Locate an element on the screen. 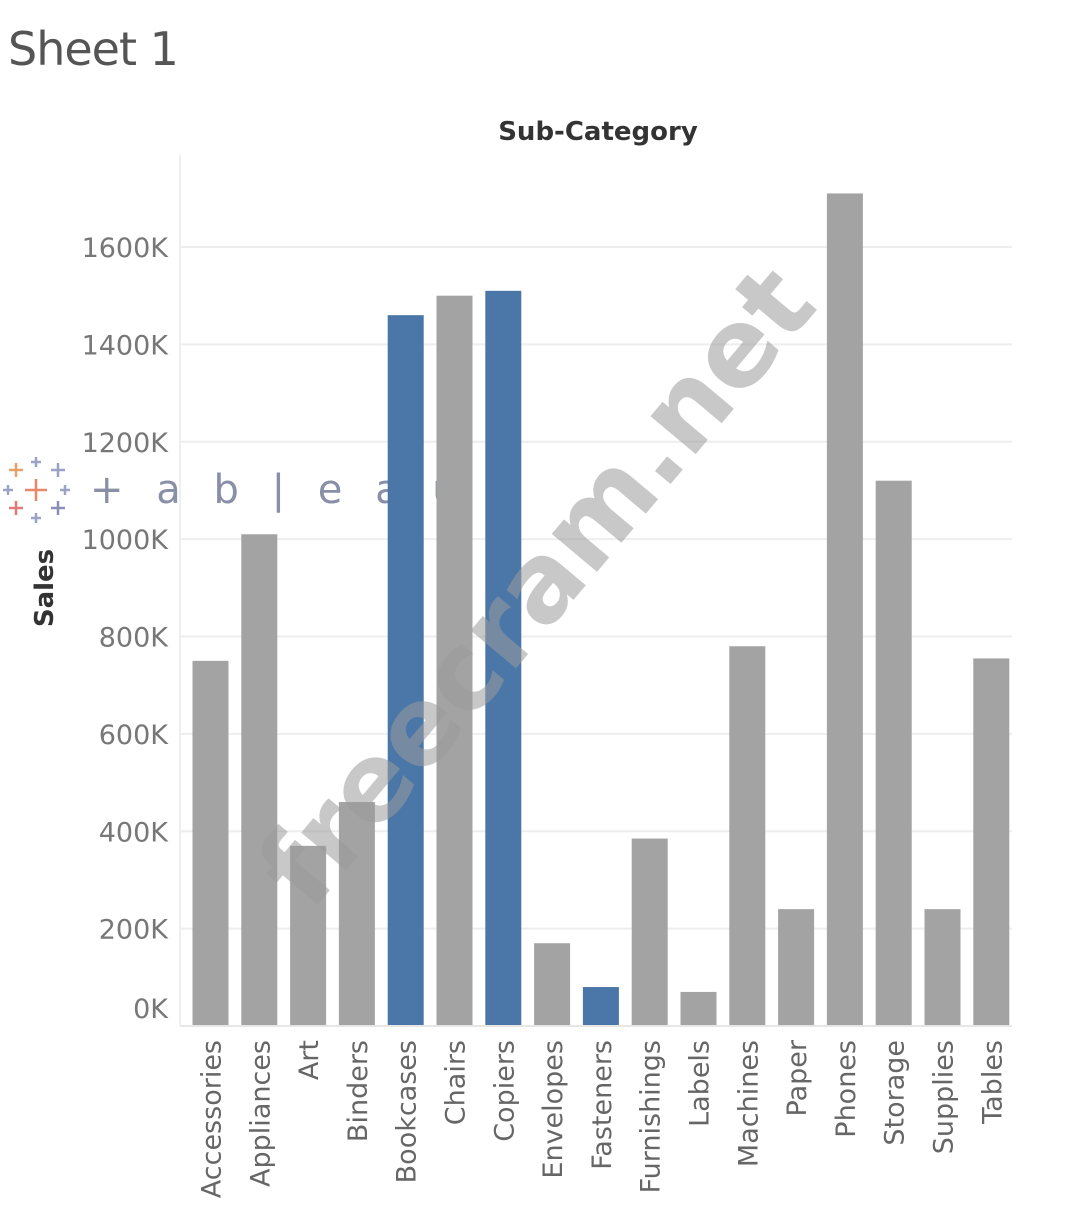 This screenshot has width=1065, height=1212. bar-accessories is located at coordinates (210, 843).